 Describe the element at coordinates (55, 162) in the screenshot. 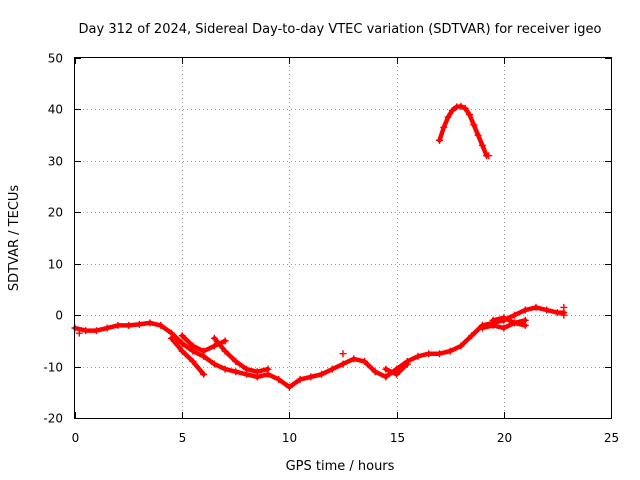

I see `y-tick-label: 30` at that location.